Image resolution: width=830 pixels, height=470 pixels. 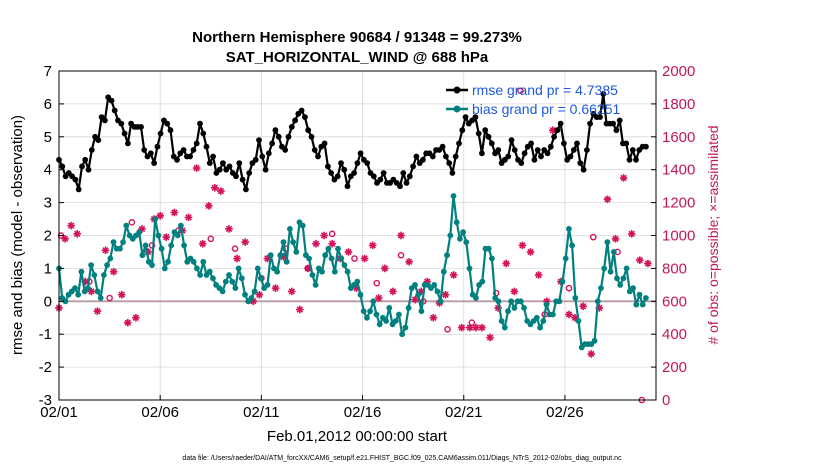 I want to click on y-tick-label: 6, so click(x=48, y=104).